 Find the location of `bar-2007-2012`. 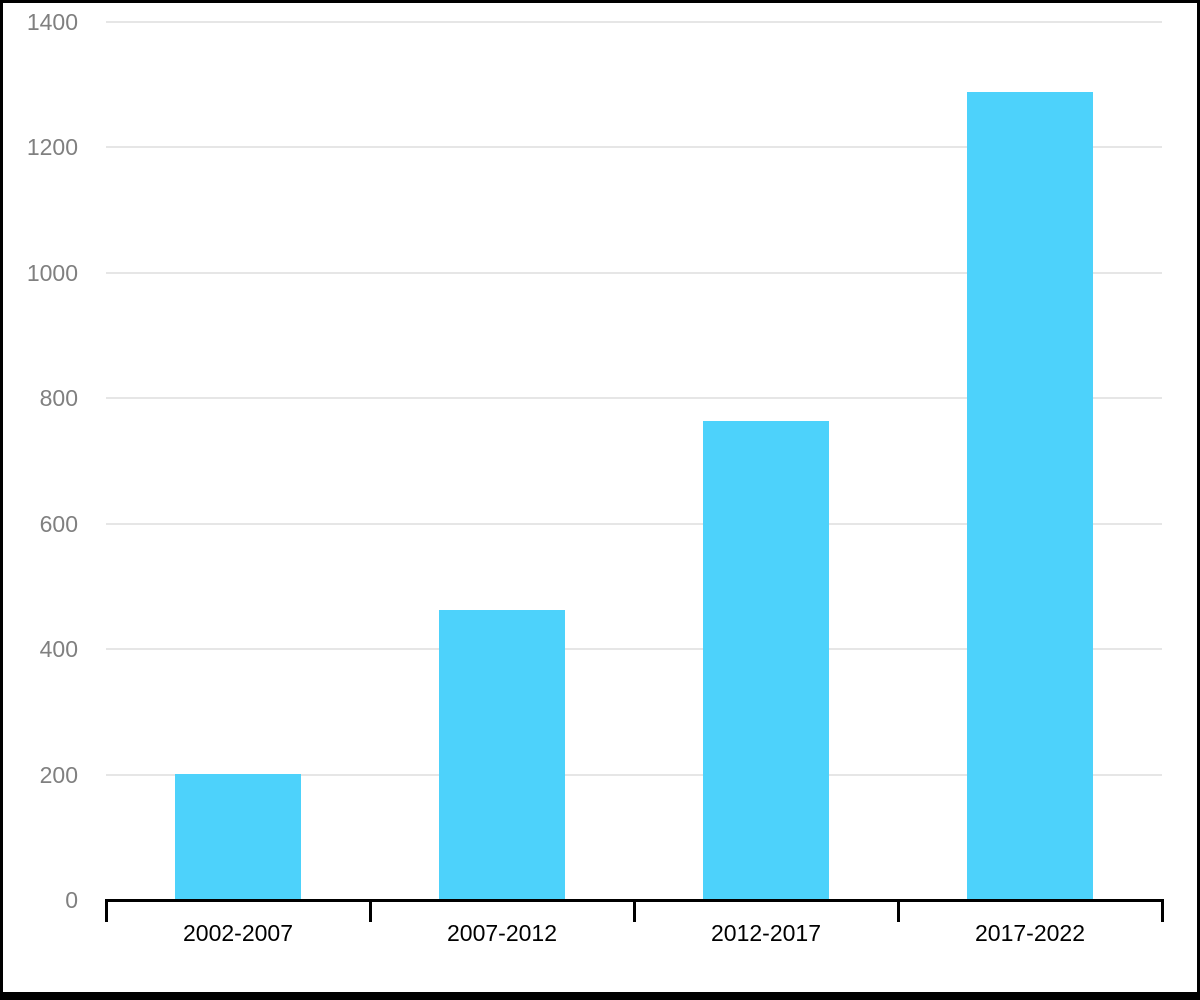

bar-2007-2012 is located at coordinates (502, 755).